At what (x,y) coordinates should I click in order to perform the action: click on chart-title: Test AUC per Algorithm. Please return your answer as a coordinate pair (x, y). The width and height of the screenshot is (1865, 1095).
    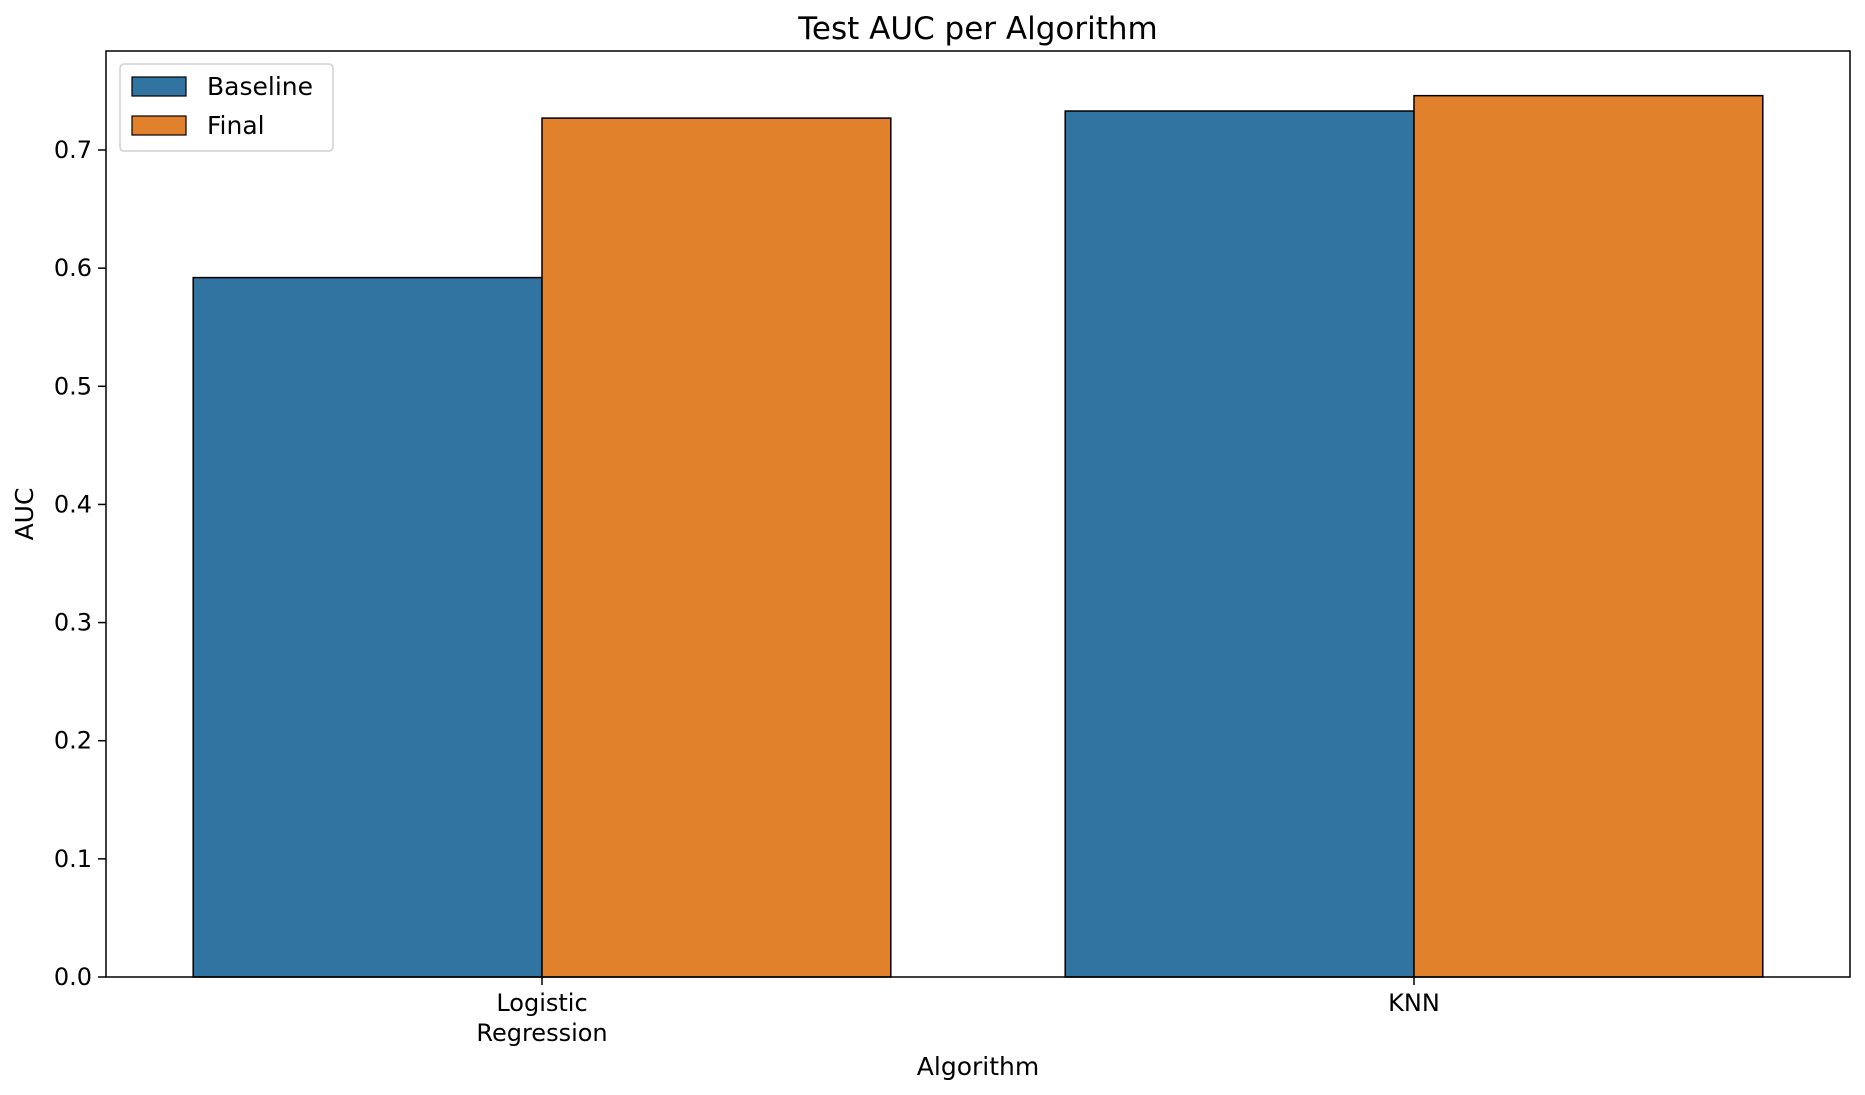
    Looking at the image, I should click on (977, 29).